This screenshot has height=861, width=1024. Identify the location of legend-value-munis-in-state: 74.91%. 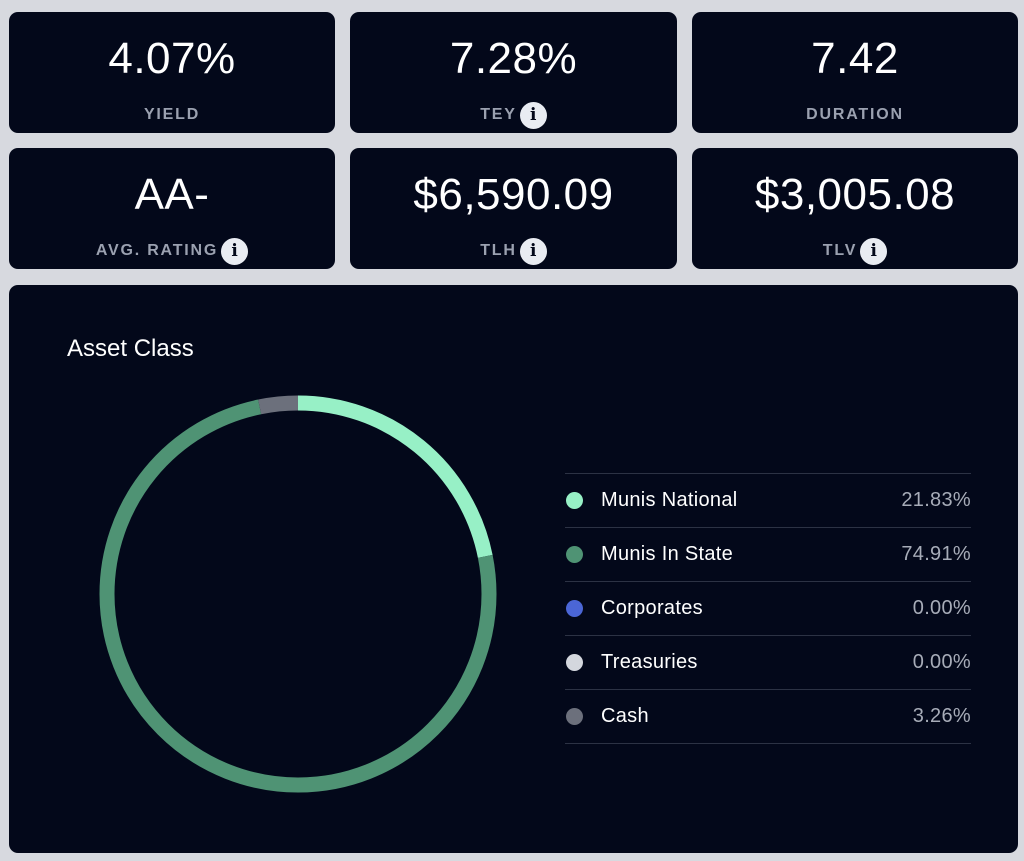
(936, 554).